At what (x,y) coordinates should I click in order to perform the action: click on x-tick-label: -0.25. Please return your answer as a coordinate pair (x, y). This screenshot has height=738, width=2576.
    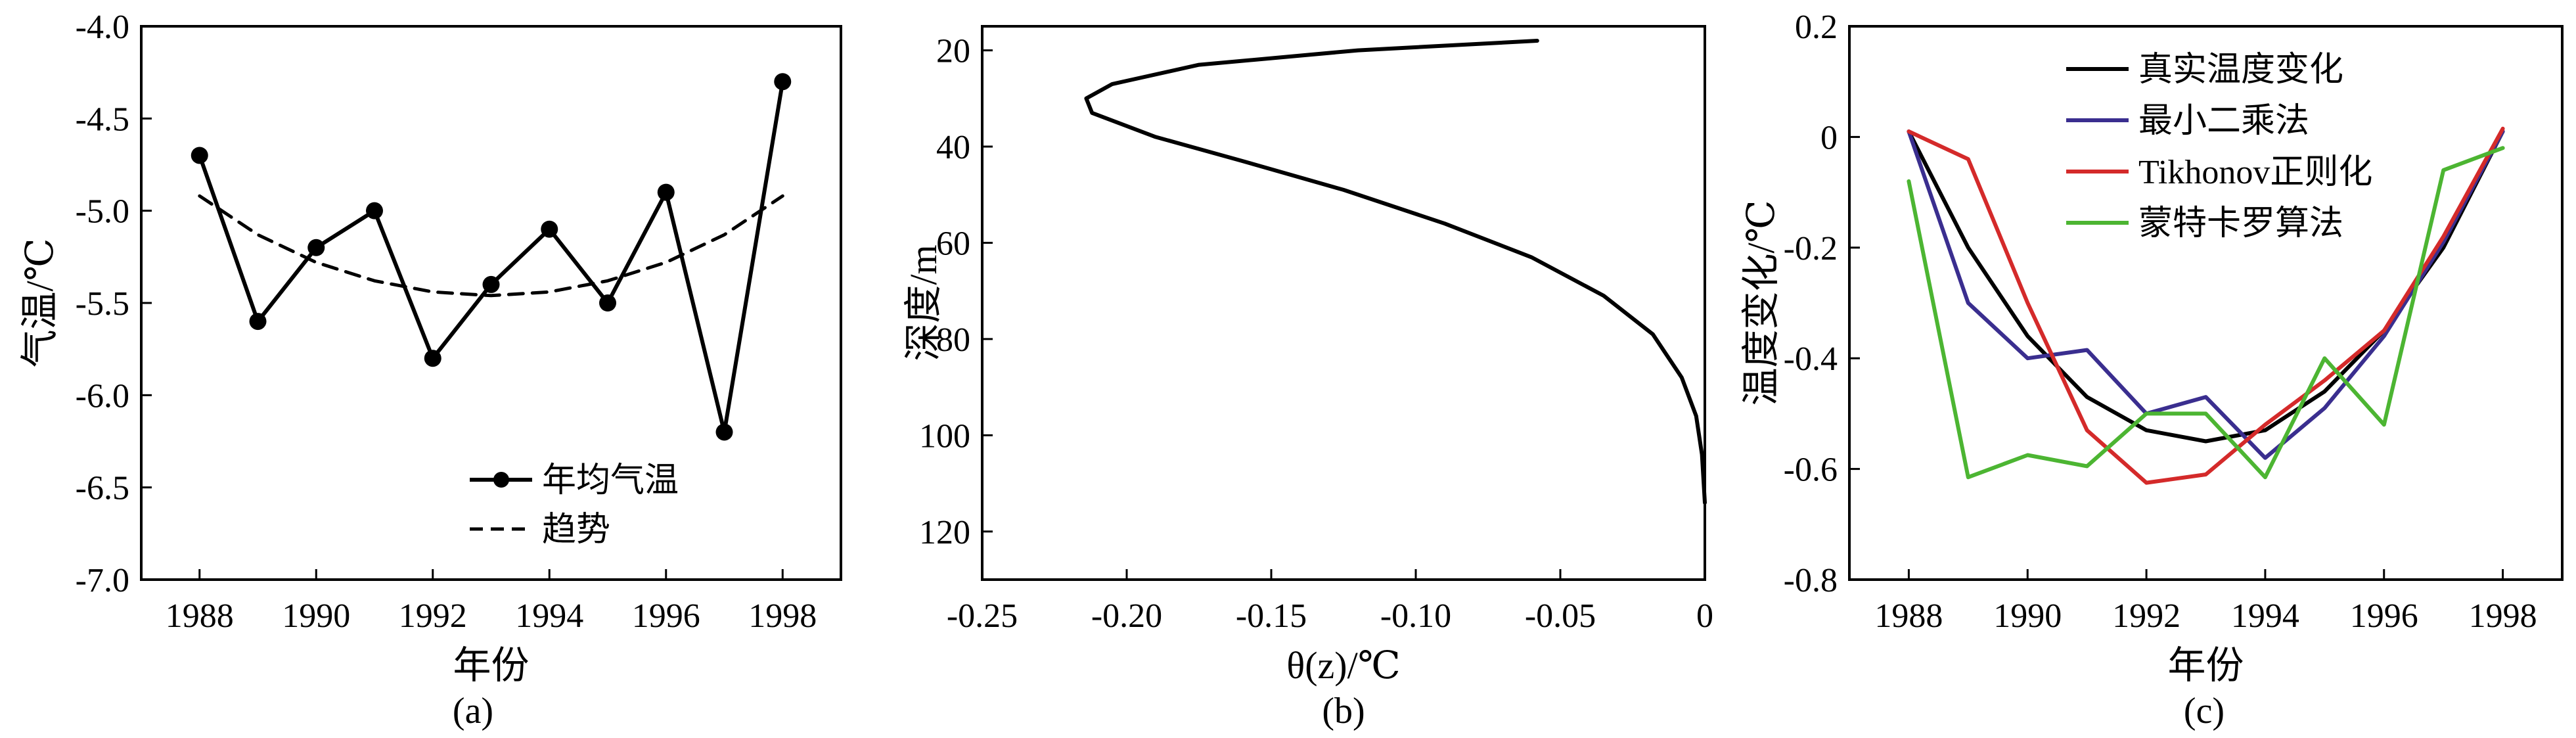
    Looking at the image, I should click on (982, 616).